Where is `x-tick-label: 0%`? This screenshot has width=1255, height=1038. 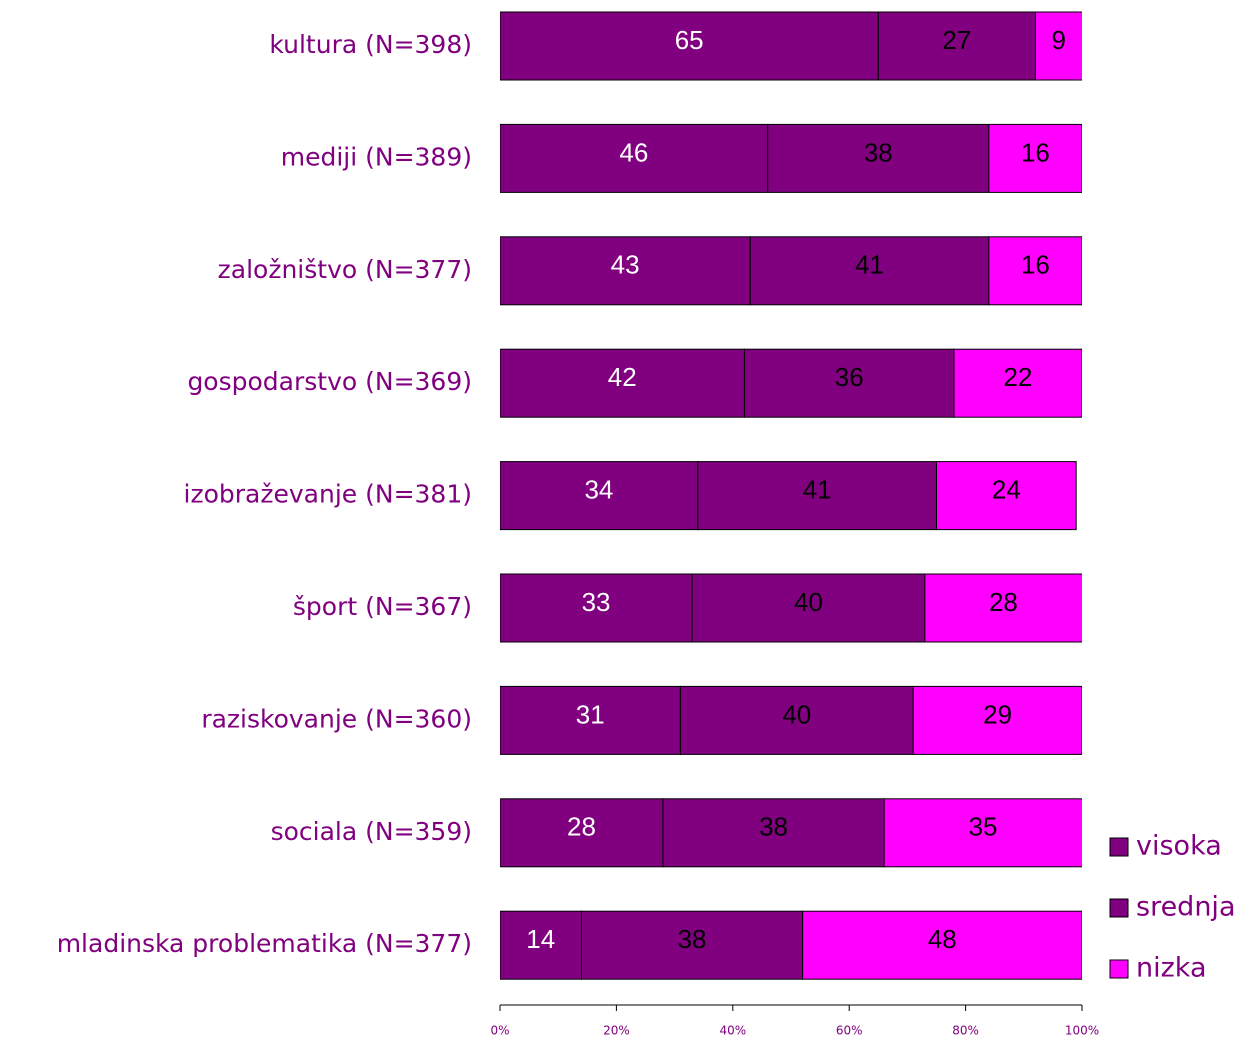 x-tick-label: 0% is located at coordinates (499, 1031).